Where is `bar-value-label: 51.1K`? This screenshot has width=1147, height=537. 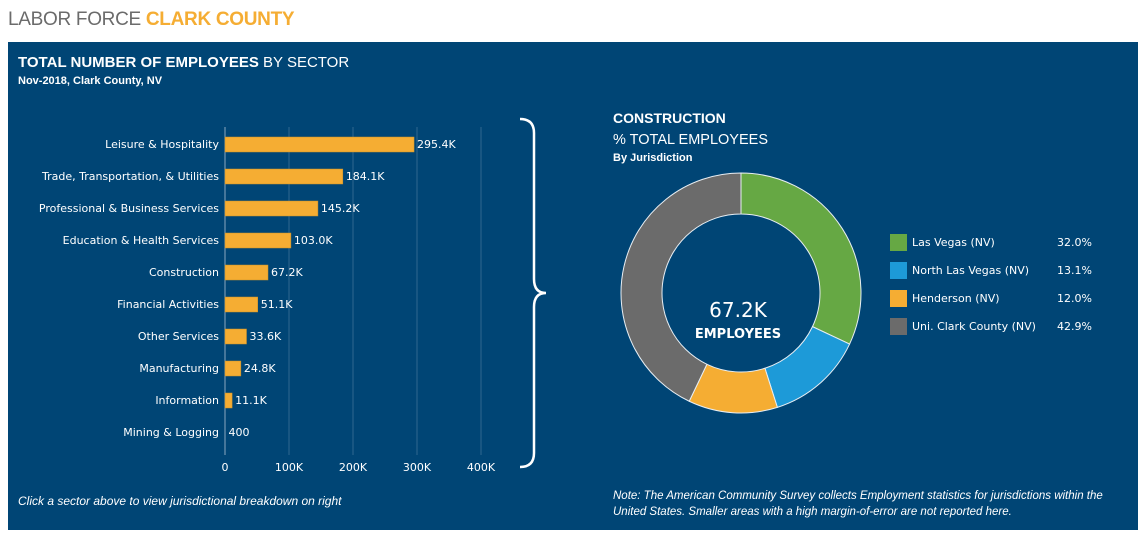
bar-value-label: 51.1K is located at coordinates (277, 304).